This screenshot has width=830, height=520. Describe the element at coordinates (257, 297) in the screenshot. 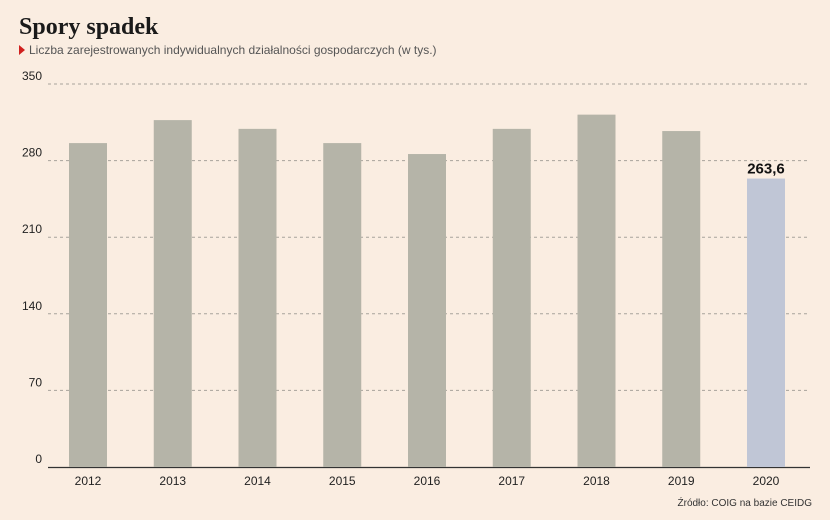

I see `bar-2014` at that location.